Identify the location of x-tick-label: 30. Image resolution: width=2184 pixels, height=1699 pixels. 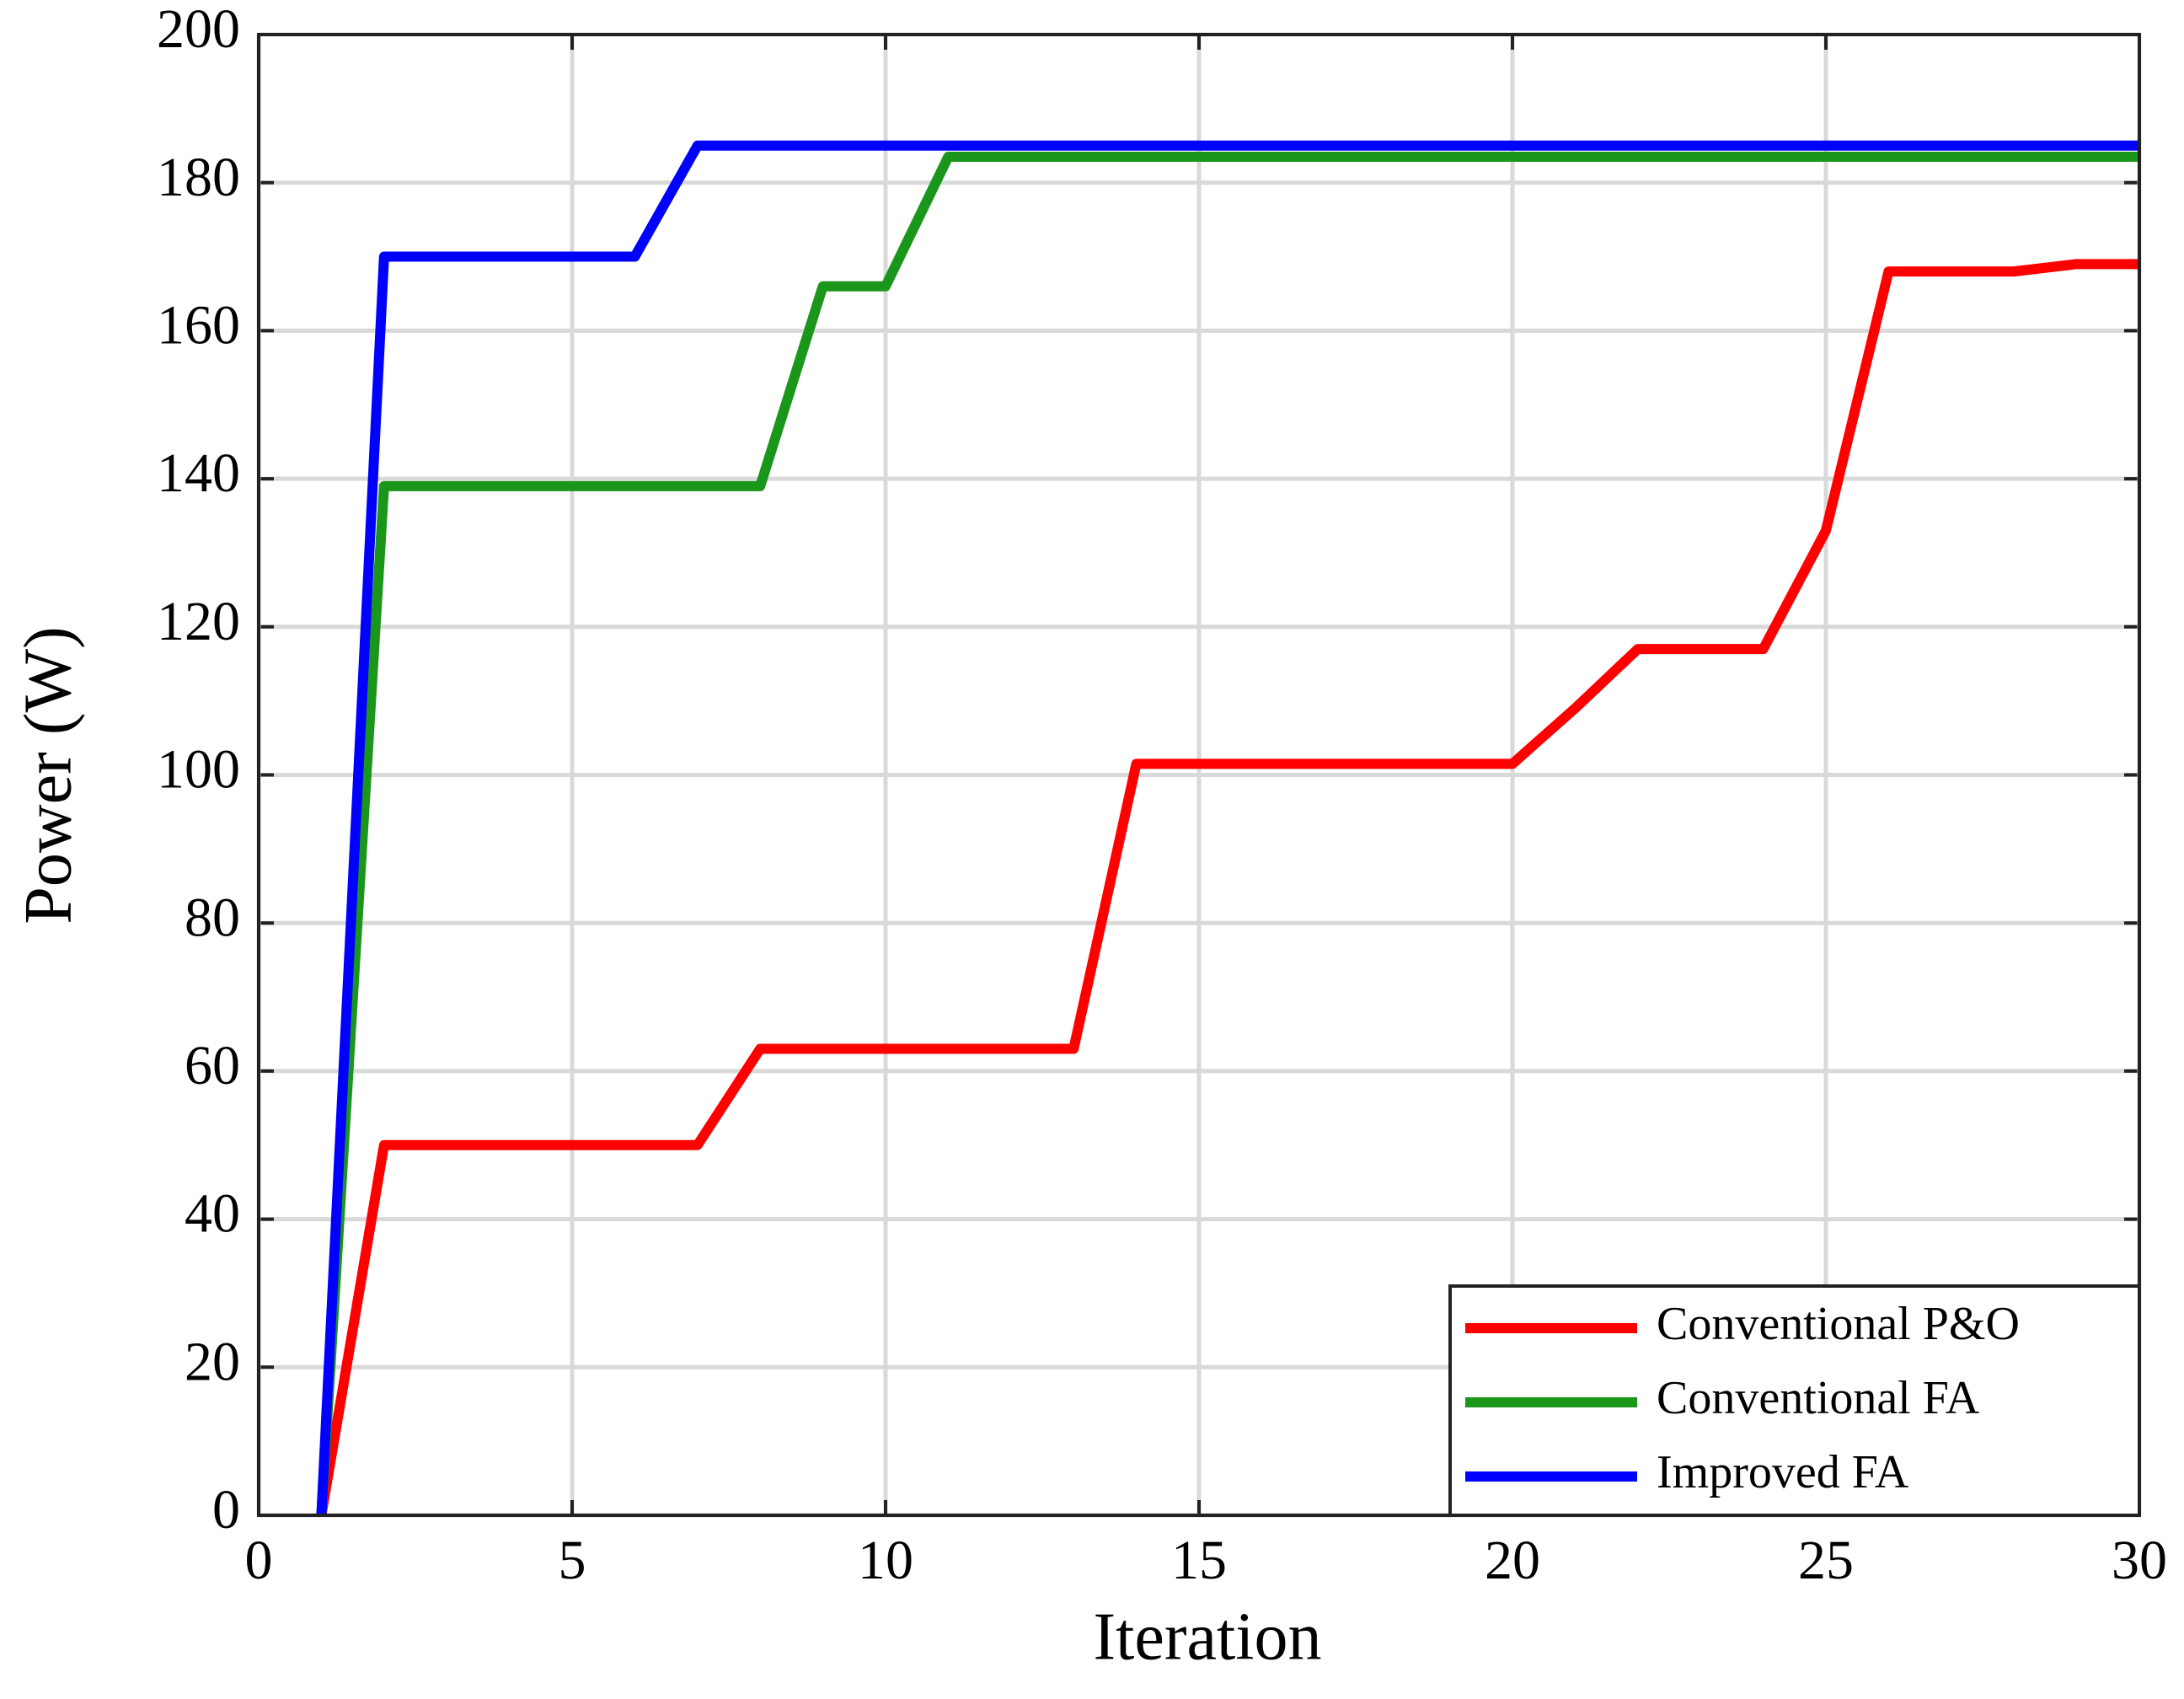
(2139, 1561).